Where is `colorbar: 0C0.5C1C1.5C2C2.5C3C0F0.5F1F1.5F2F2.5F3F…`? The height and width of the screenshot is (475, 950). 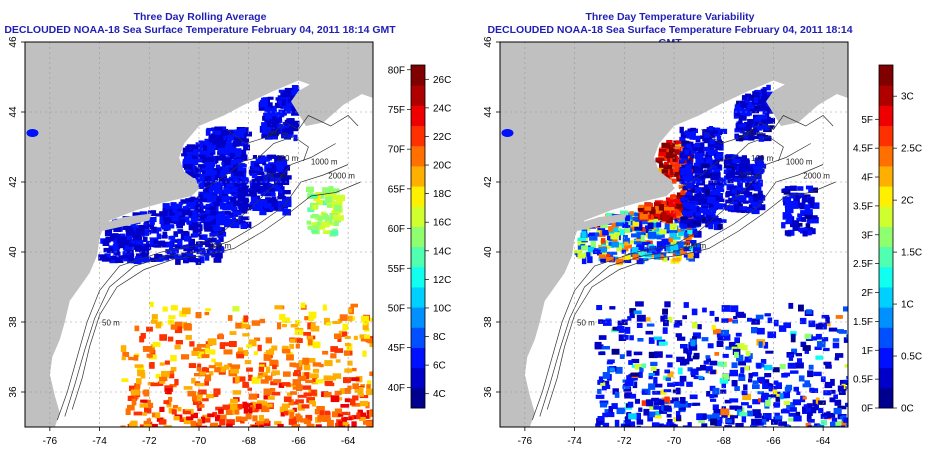 colorbar: 0C0.5C1C1.5C2C2.5C3C0F0.5F1F1.5F2F2.5F3F… is located at coordinates (887, 239).